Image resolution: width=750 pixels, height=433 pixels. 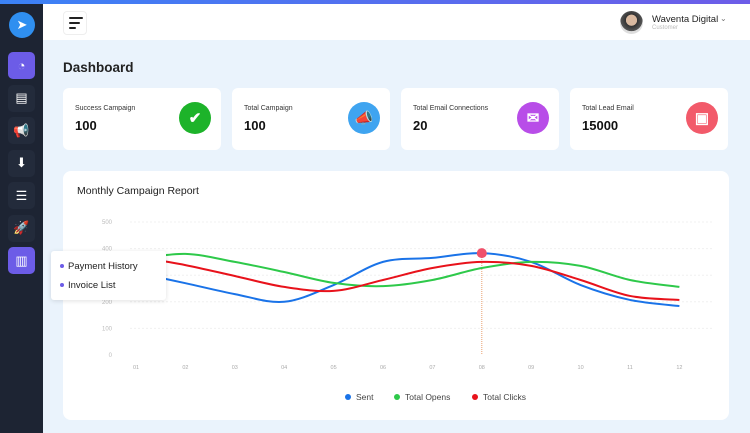 I want to click on highlight-marker, so click(x=481, y=253).